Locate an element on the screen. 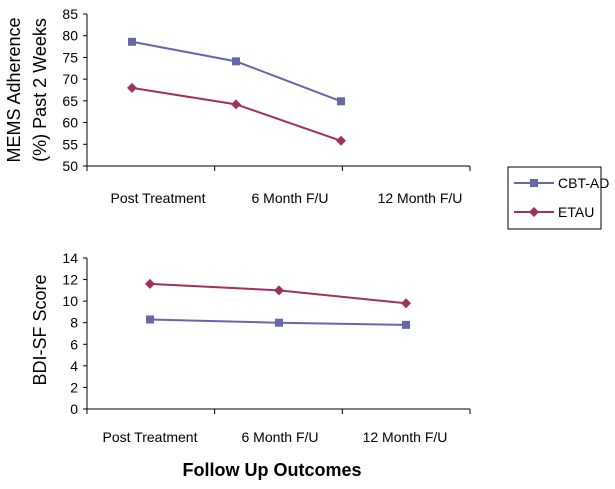 This screenshot has width=615, height=489. y-tick-label: 65 is located at coordinates (70, 101).